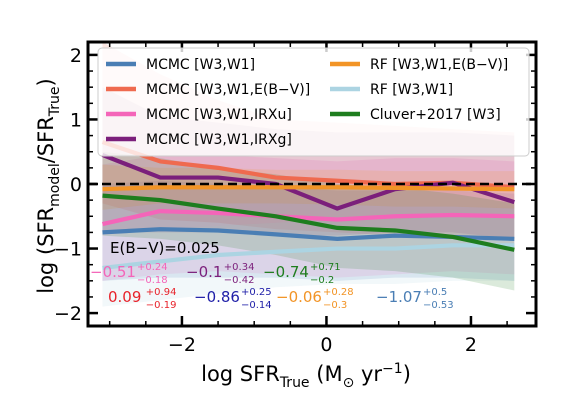 This screenshot has height=413, width=579. What do you see at coordinates (399, 297) in the screenshot?
I see `stat-value: −1.07` at bounding box center [399, 297].